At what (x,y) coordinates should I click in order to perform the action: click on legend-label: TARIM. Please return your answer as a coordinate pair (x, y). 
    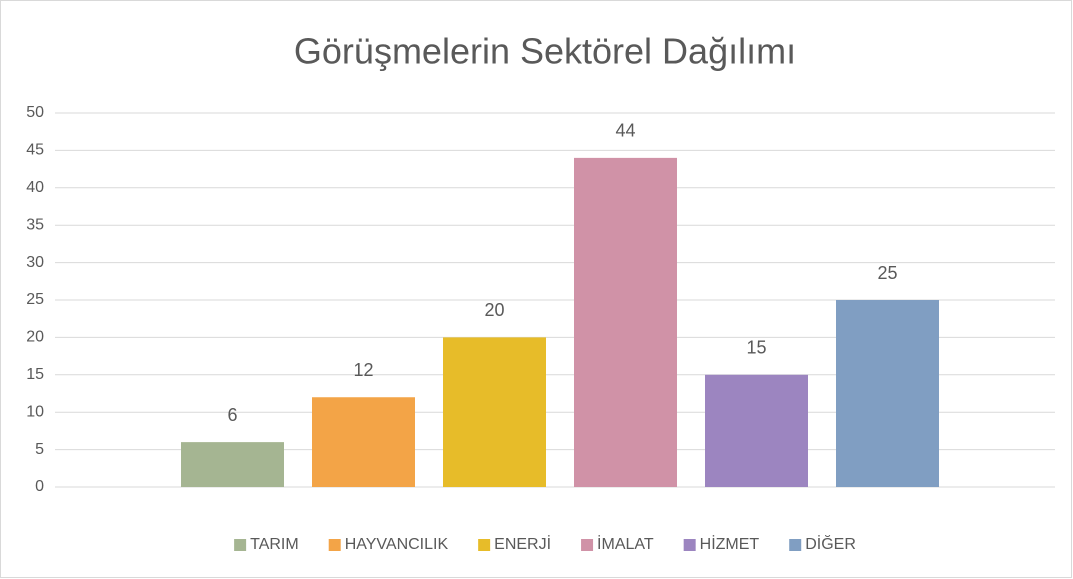
    Looking at the image, I should click on (274, 544).